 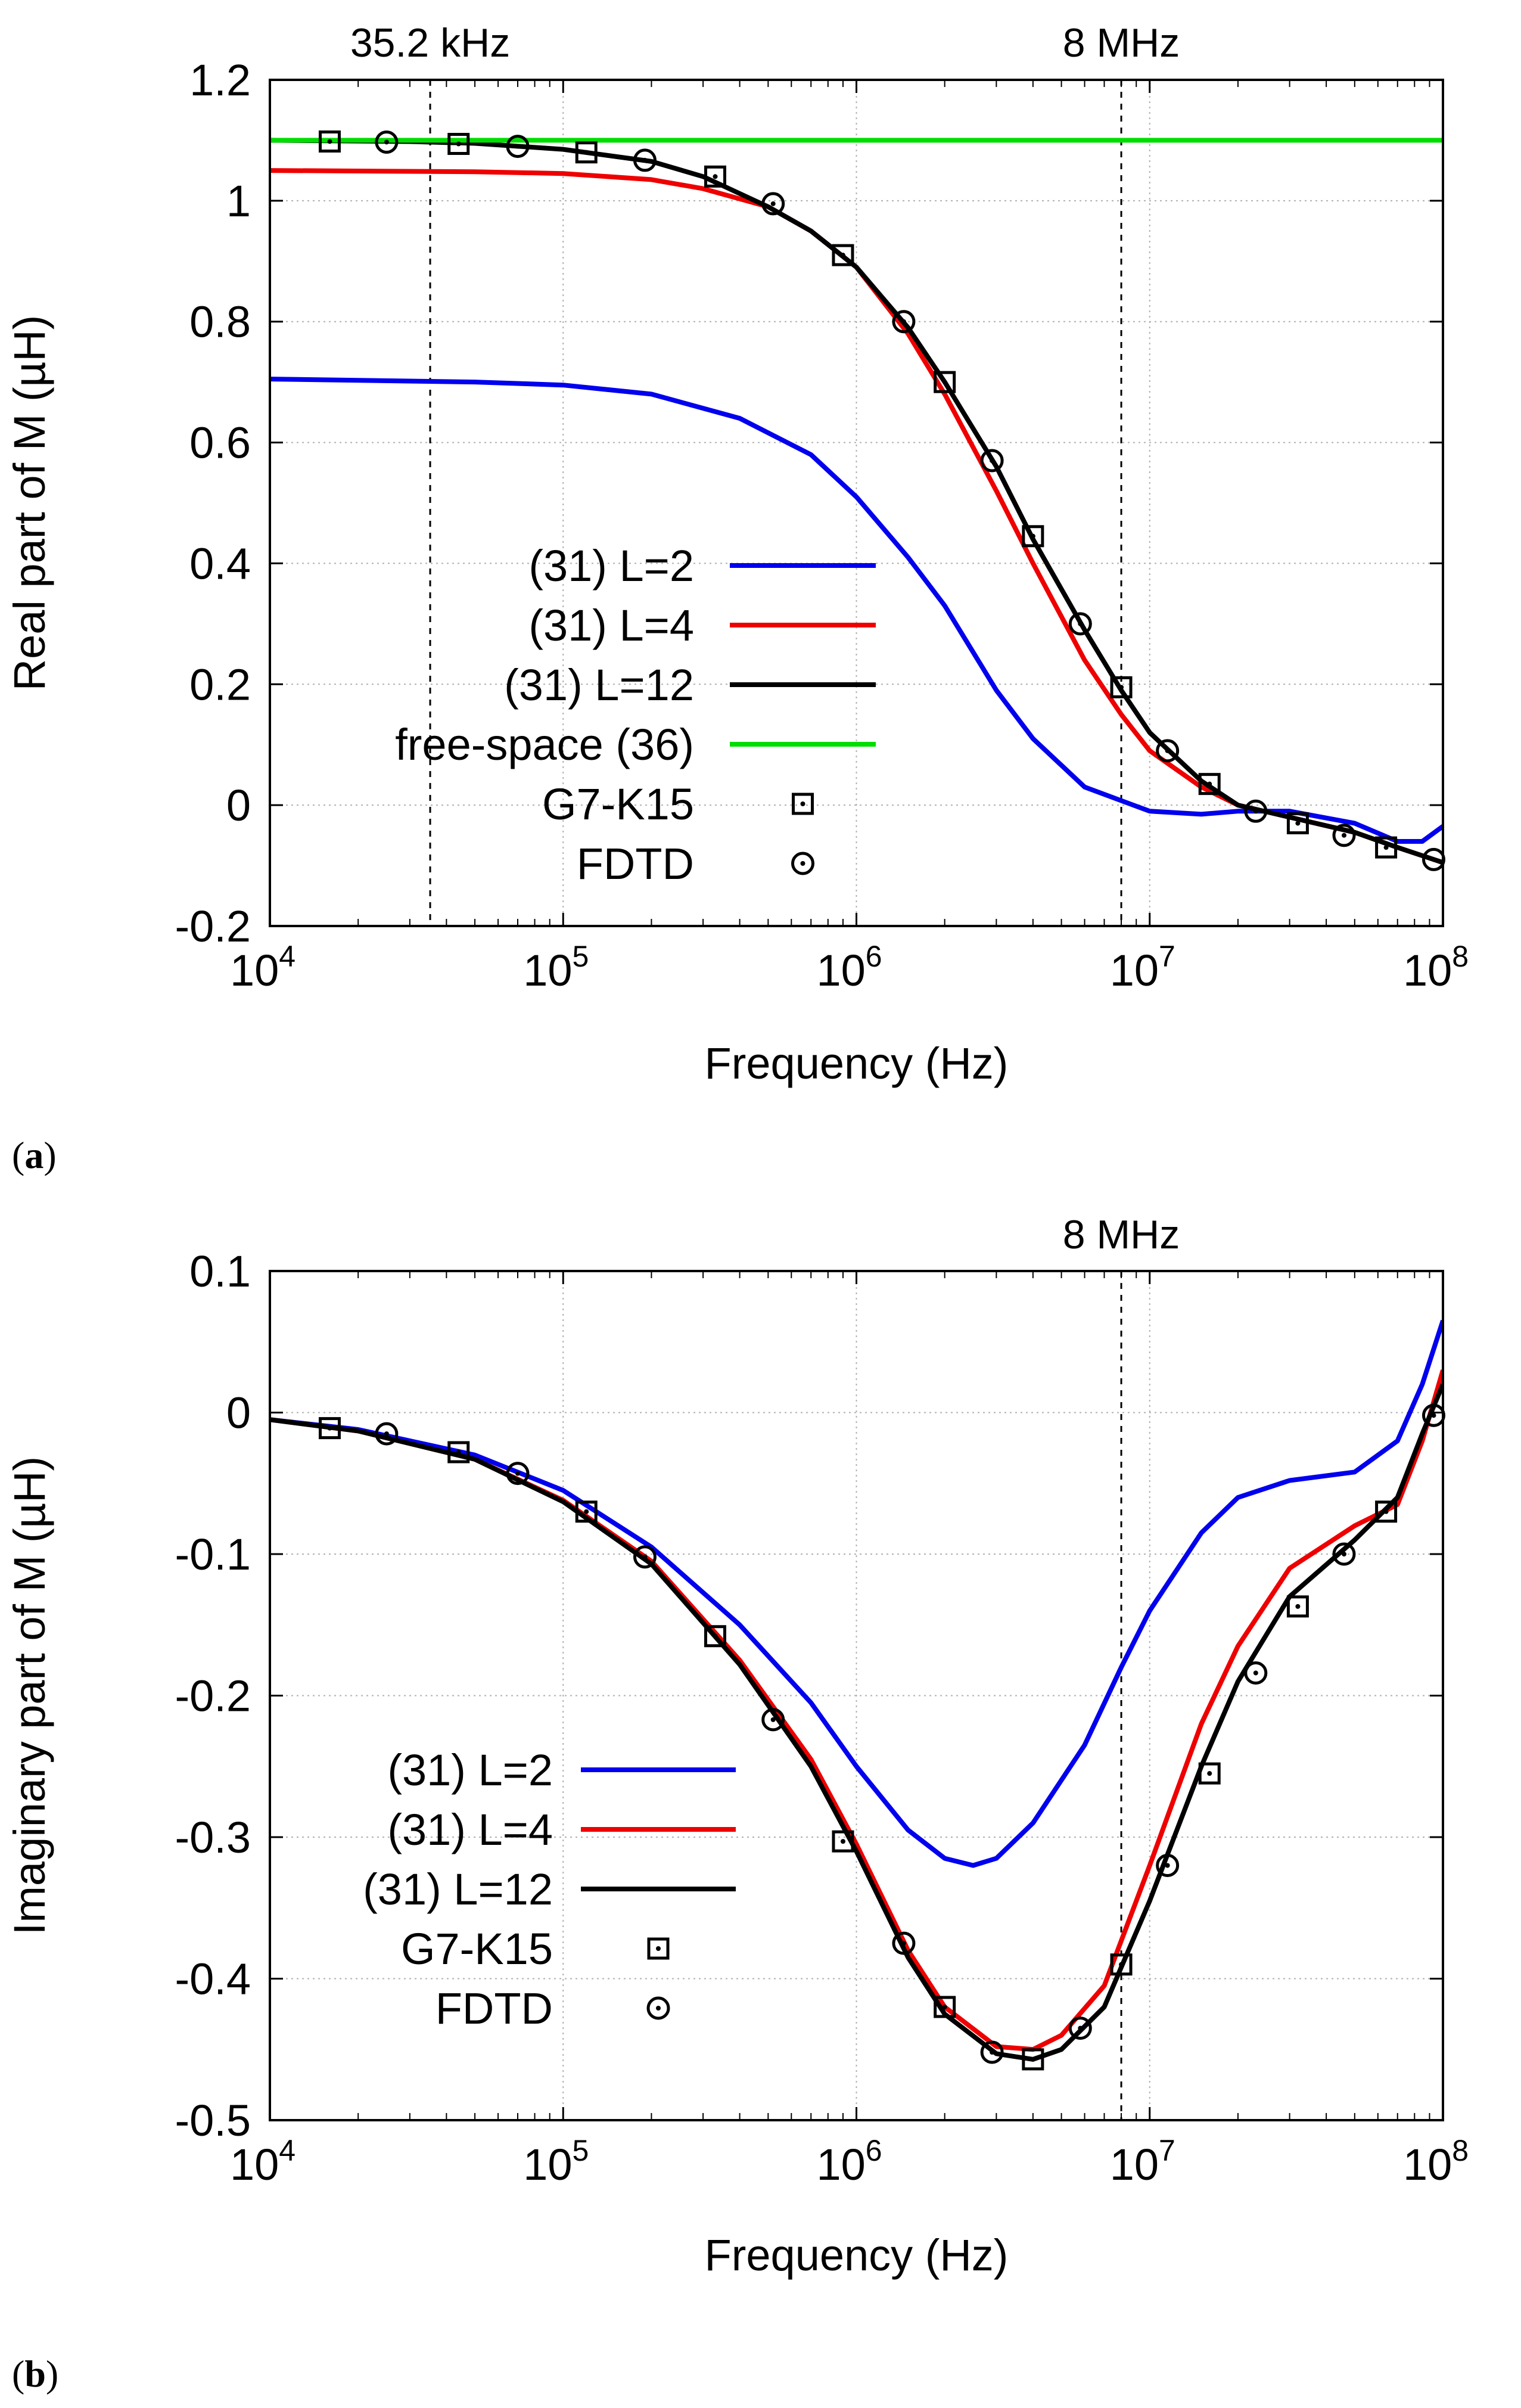 I want to click on legend-label: FDTD, so click(x=635, y=863).